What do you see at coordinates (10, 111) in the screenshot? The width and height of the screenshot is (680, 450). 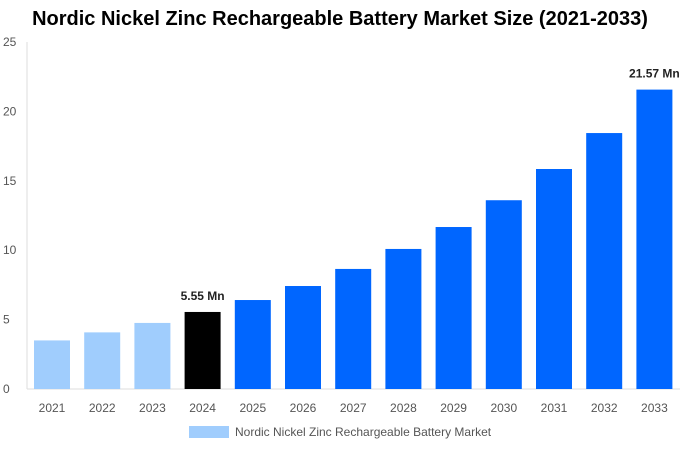 I see `y-tick-label: 20` at bounding box center [10, 111].